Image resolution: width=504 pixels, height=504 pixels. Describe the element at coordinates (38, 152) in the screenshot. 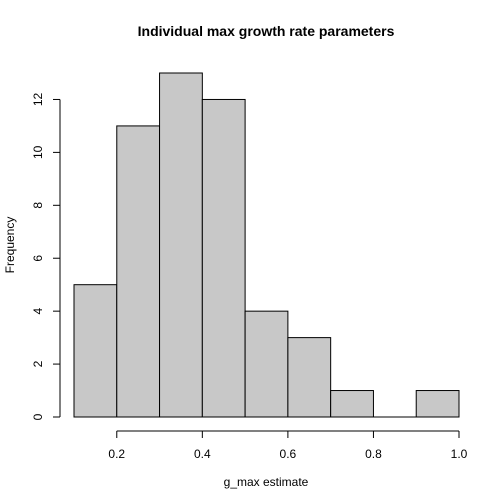

I see `y-tick-label: 10` at that location.